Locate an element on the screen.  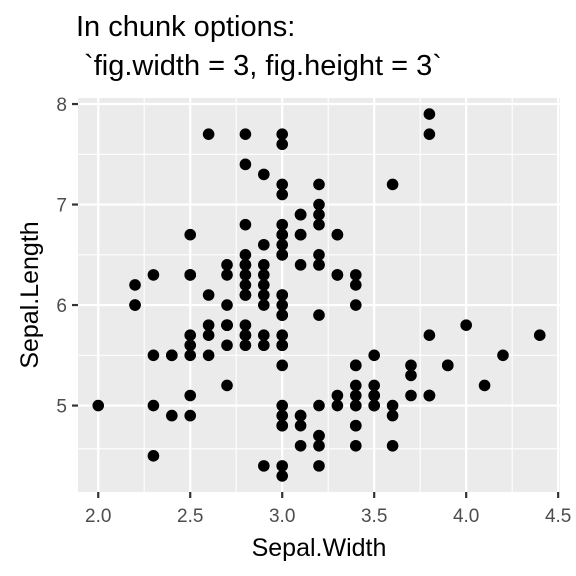
x-tick-label: 3.0 is located at coordinates (282, 516).